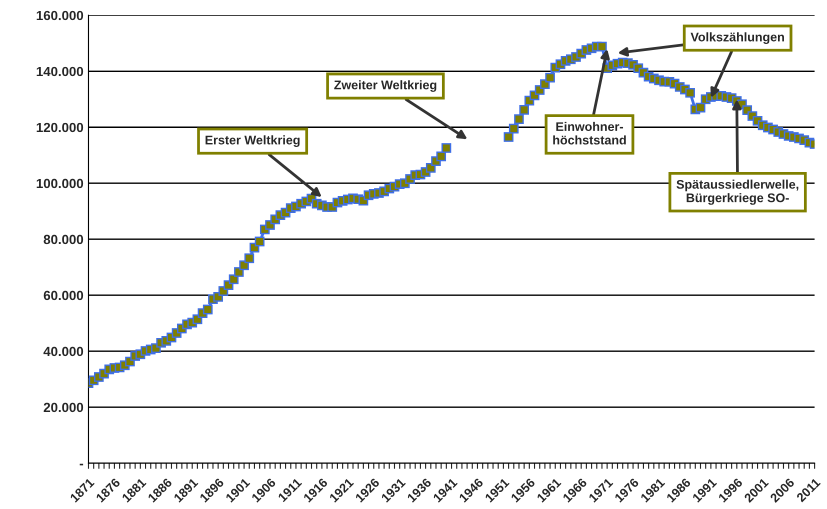 The width and height of the screenshot is (827, 509). What do you see at coordinates (253, 141) in the screenshot?
I see `annotation: Erster Weltkrieg` at bounding box center [253, 141].